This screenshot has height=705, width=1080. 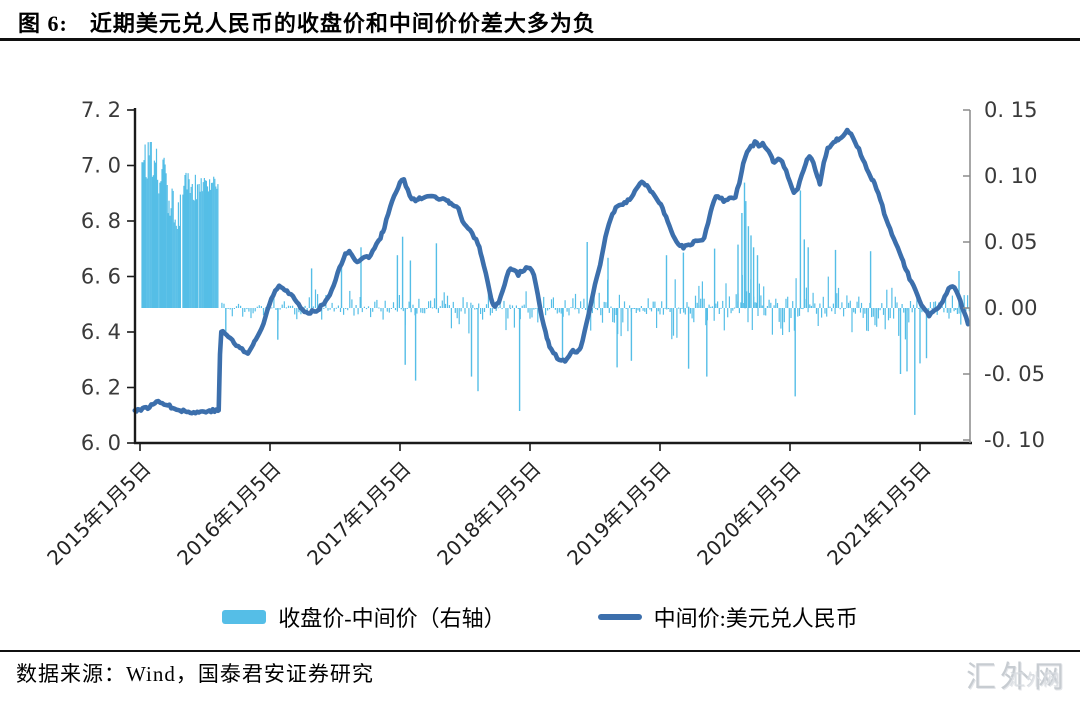 I want to click on right-axis-tick-label: -0. 05, so click(x=1014, y=374).